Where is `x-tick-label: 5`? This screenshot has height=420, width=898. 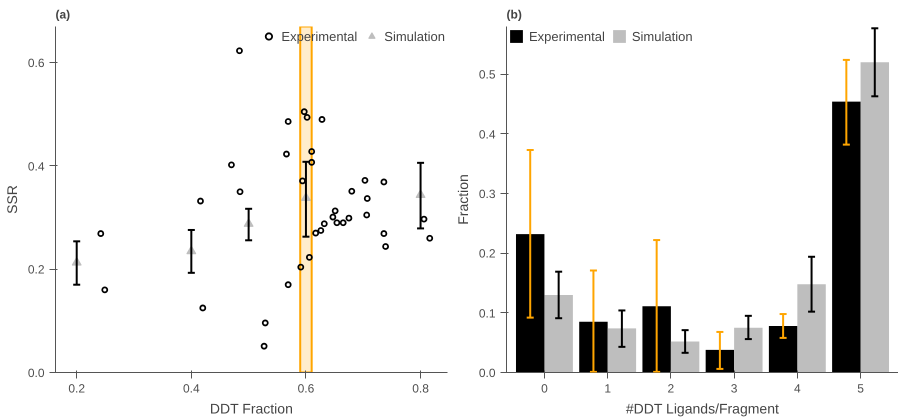 x-tick-label: 5 is located at coordinates (860, 389).